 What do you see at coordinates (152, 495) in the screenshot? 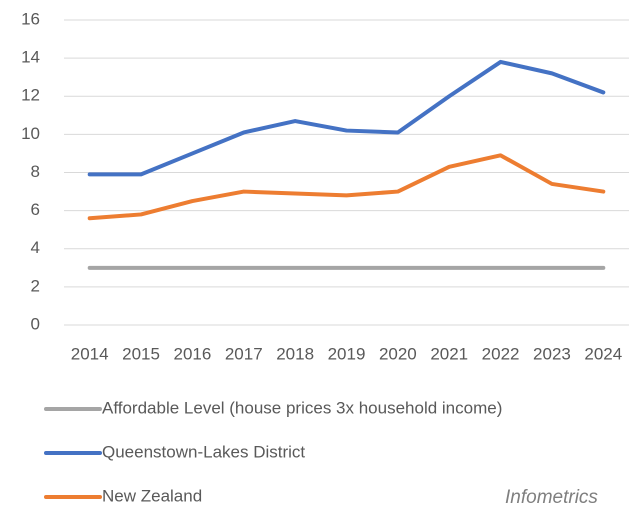
I see `legend-label: New Zealand` at bounding box center [152, 495].